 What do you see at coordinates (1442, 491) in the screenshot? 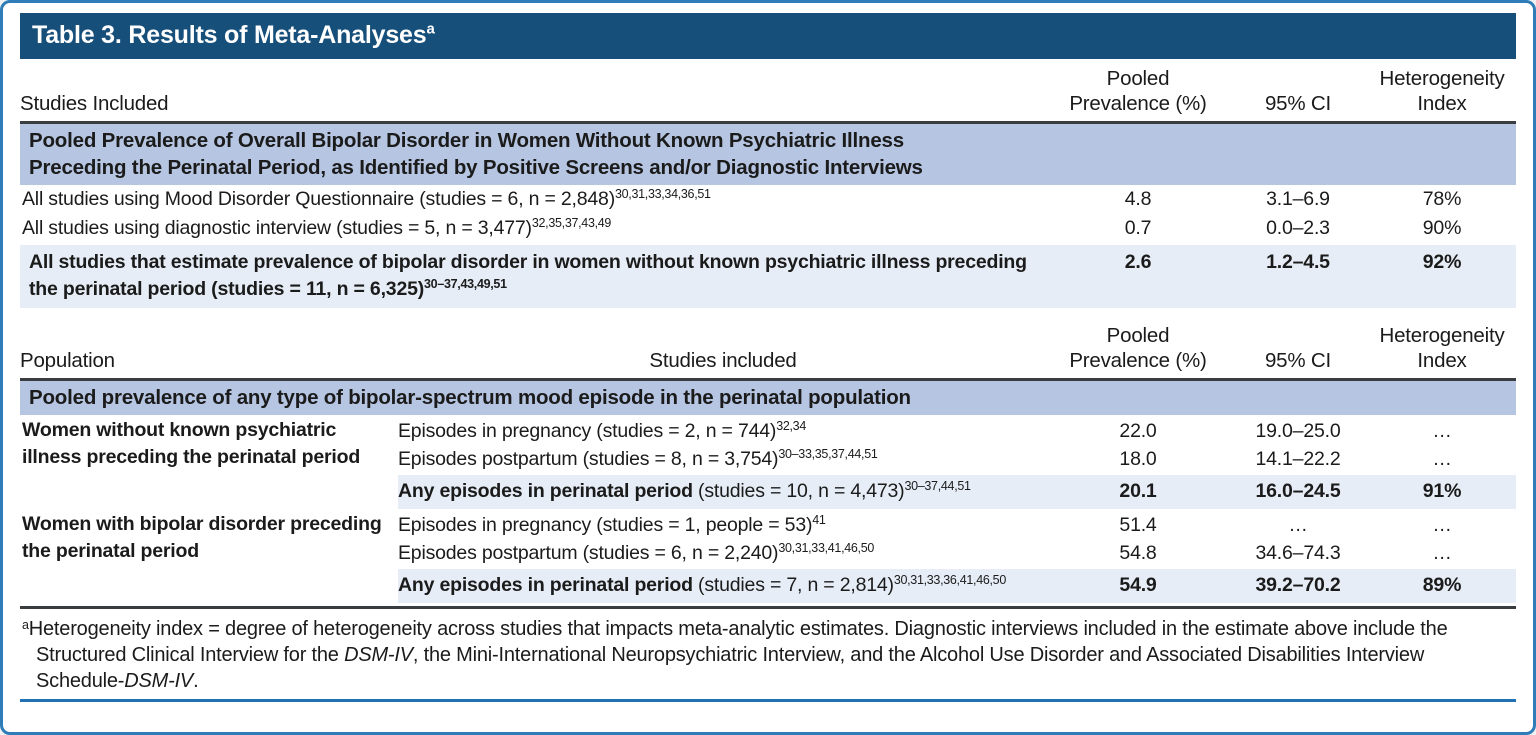
I see `heterogeneity-value: 91%` at bounding box center [1442, 491].